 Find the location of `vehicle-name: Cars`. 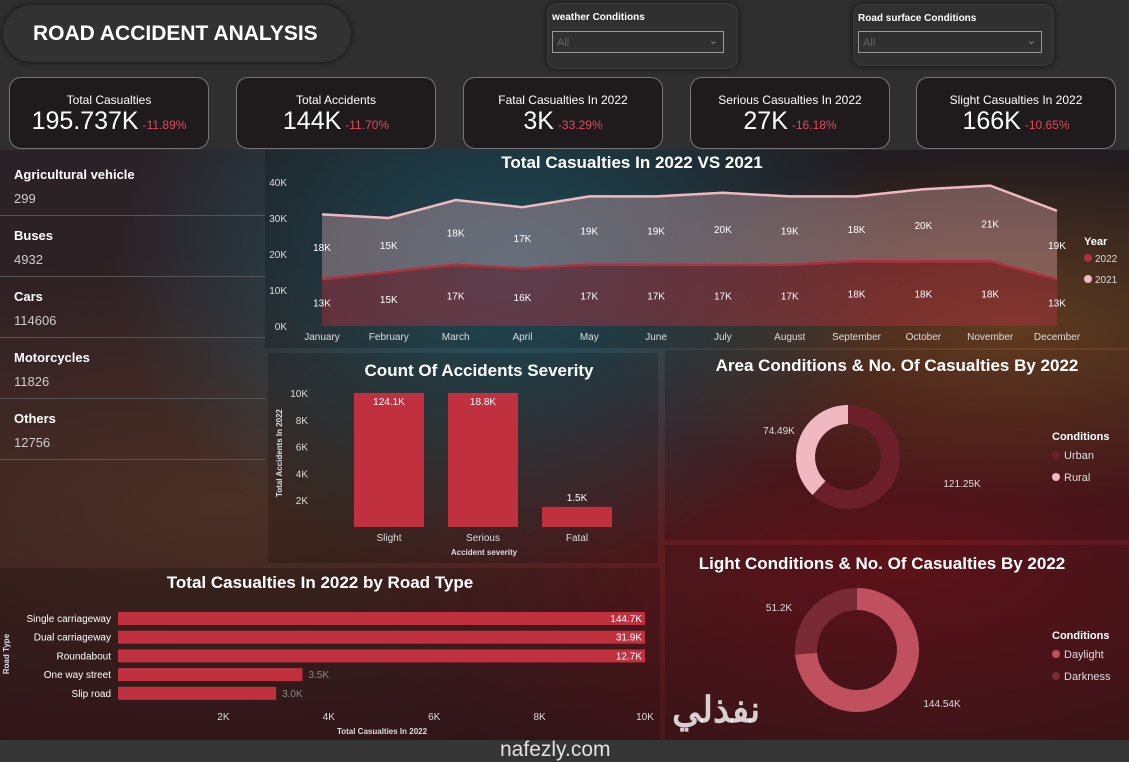

vehicle-name: Cars is located at coordinates (28, 296).